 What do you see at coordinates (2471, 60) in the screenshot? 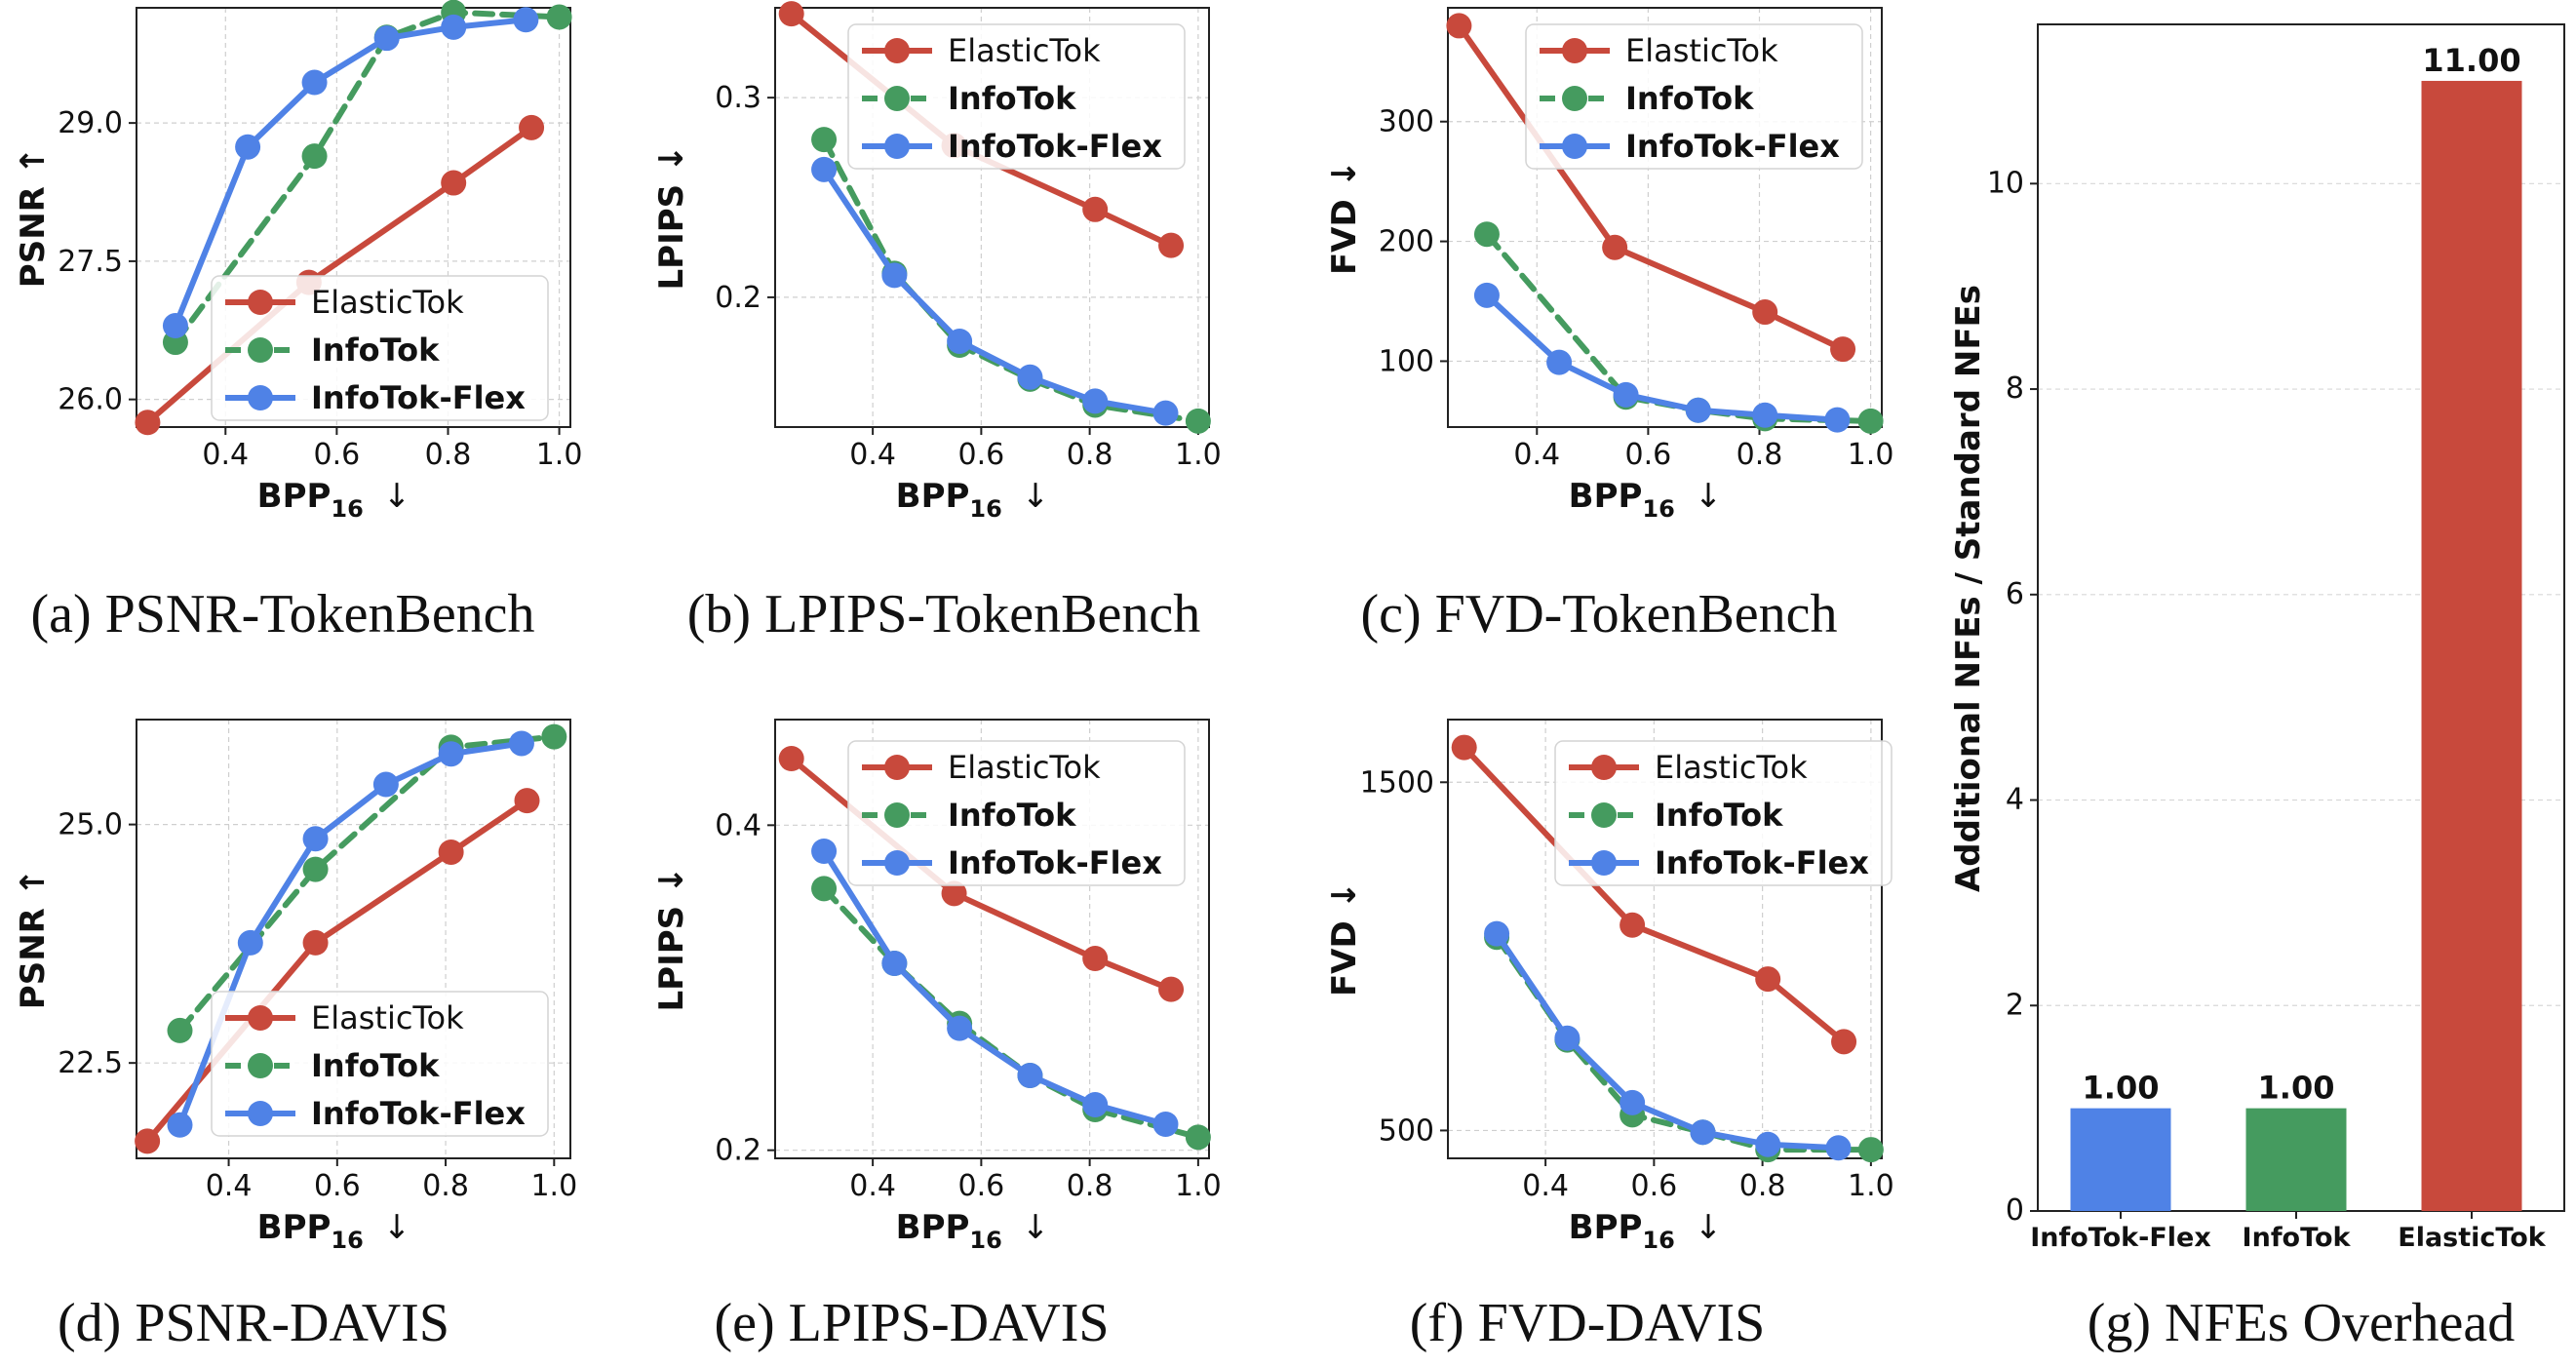
I see `bar-value-label: 11.00` at bounding box center [2471, 60].